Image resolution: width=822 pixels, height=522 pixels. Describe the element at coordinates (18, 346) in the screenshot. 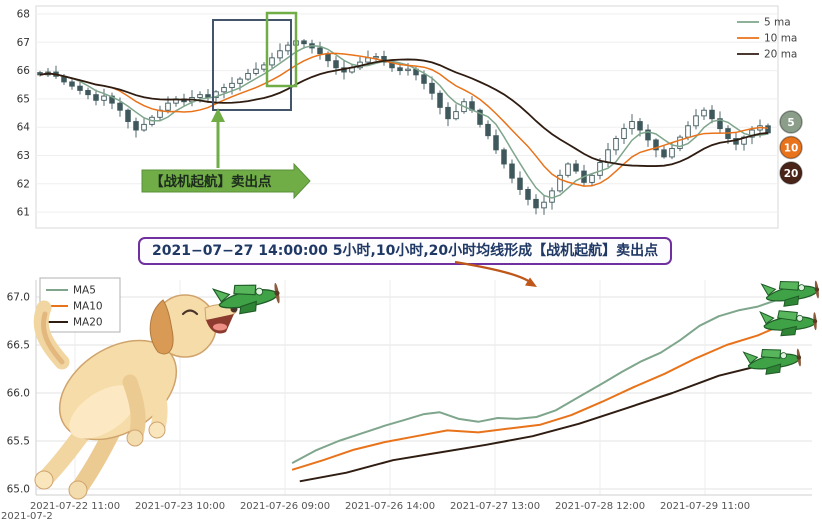

I see `y-tick-label: 66.5` at that location.